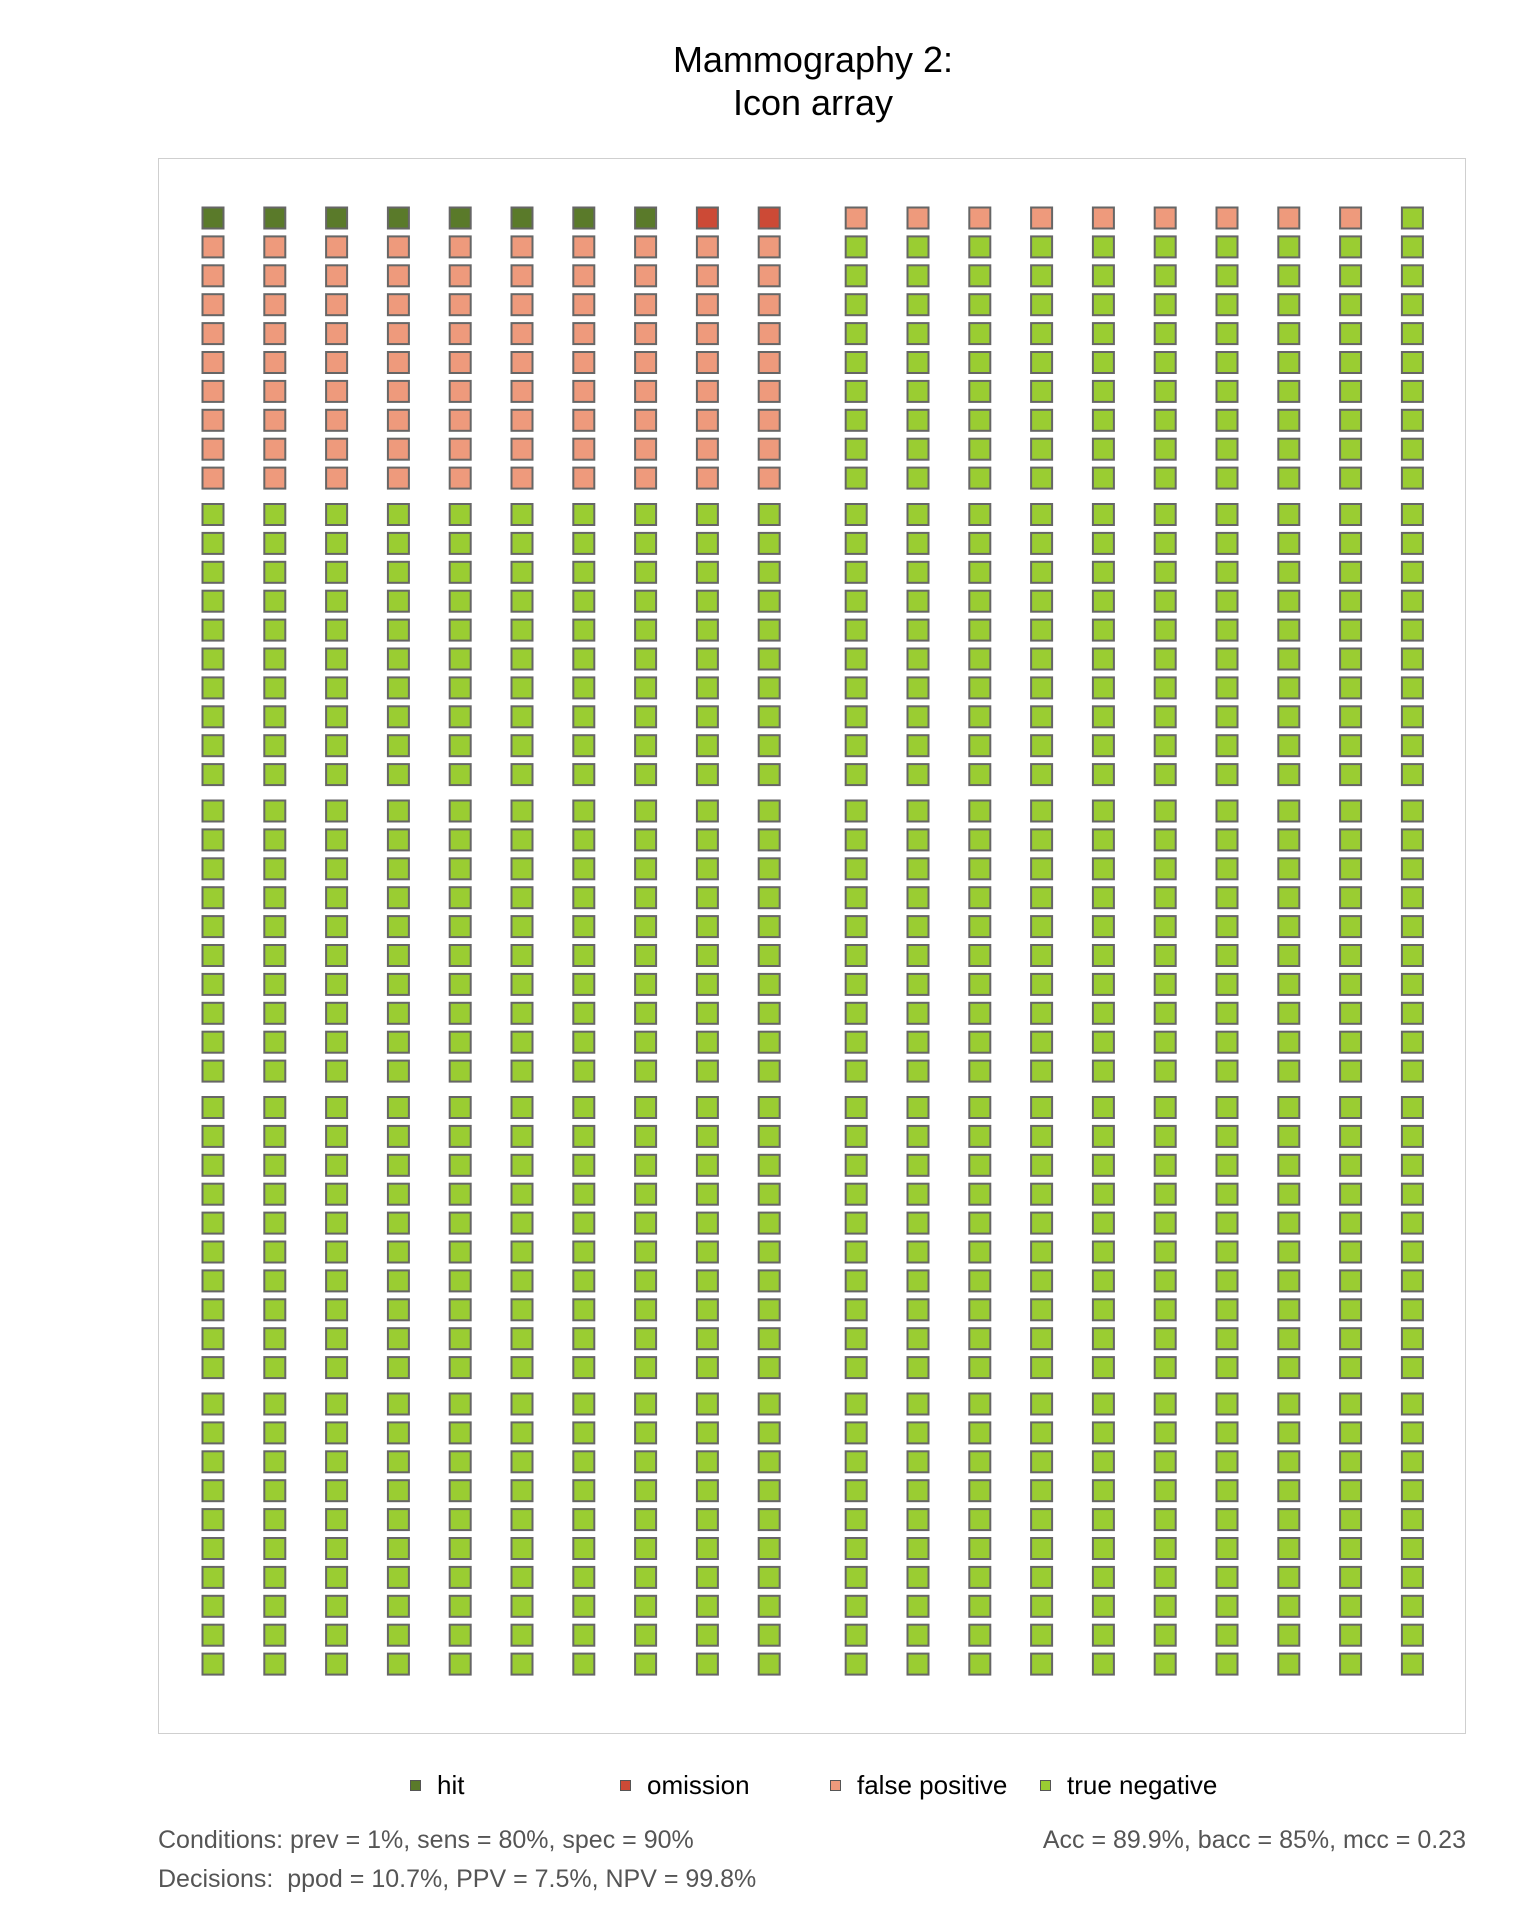  Describe the element at coordinates (646, 218) in the screenshot. I see `icon-hit` at that location.